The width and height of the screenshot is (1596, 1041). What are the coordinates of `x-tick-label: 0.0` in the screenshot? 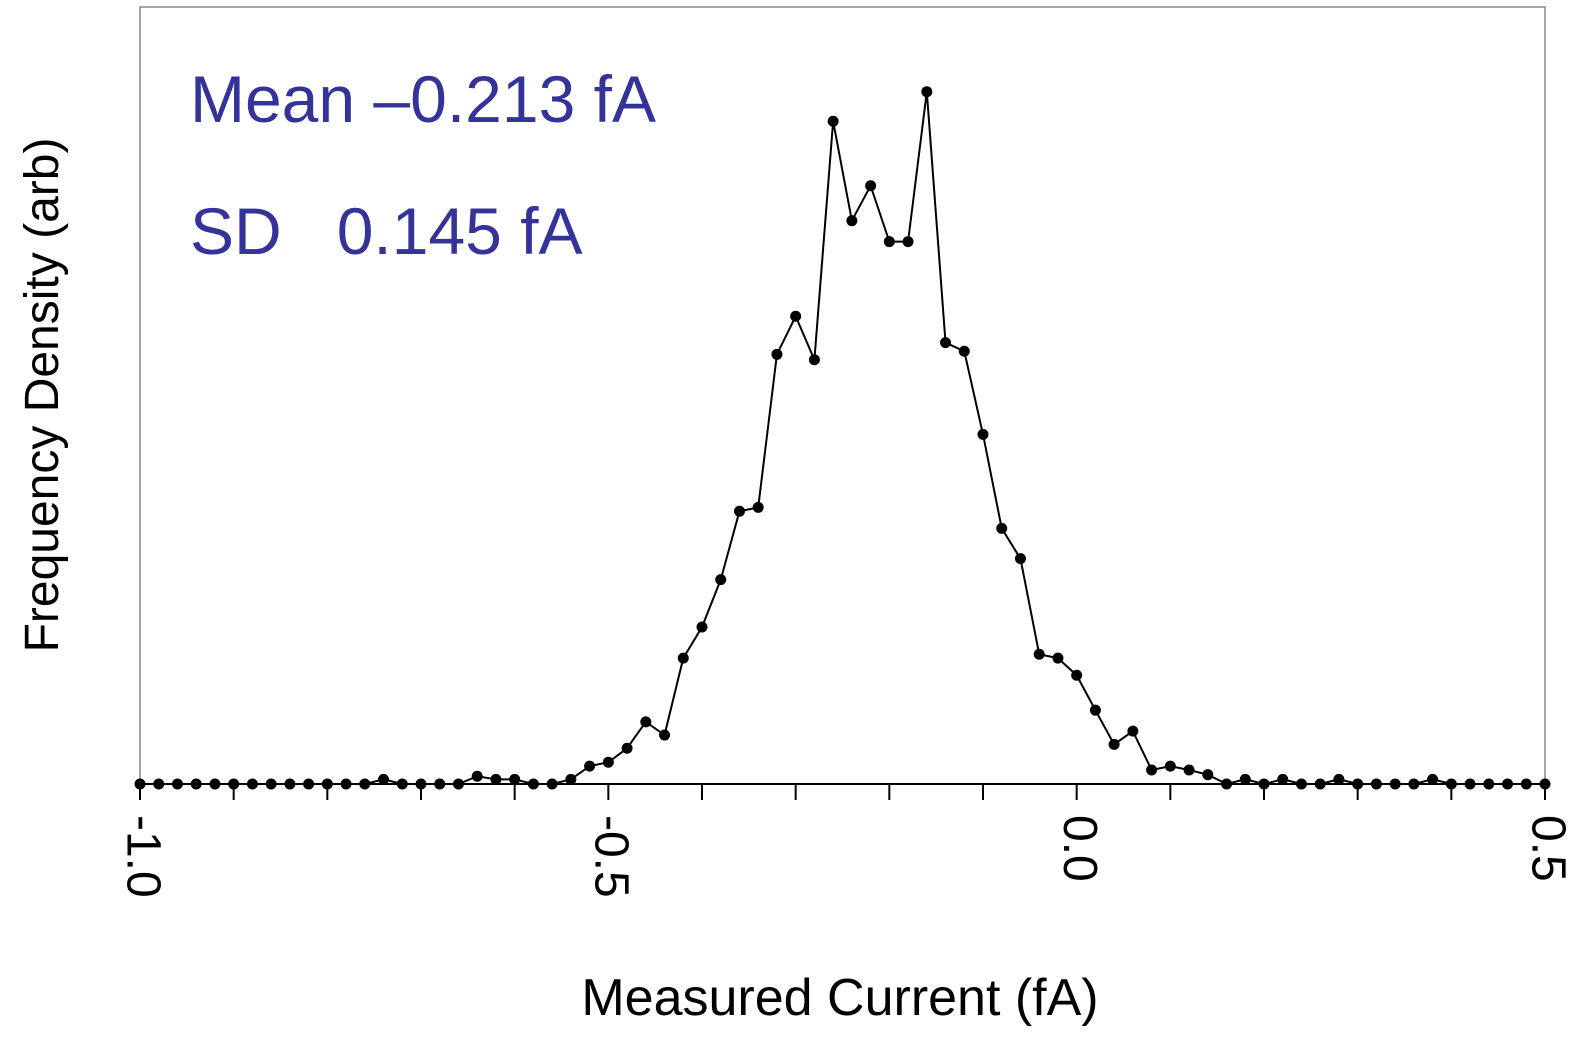 It's located at (1079, 848).